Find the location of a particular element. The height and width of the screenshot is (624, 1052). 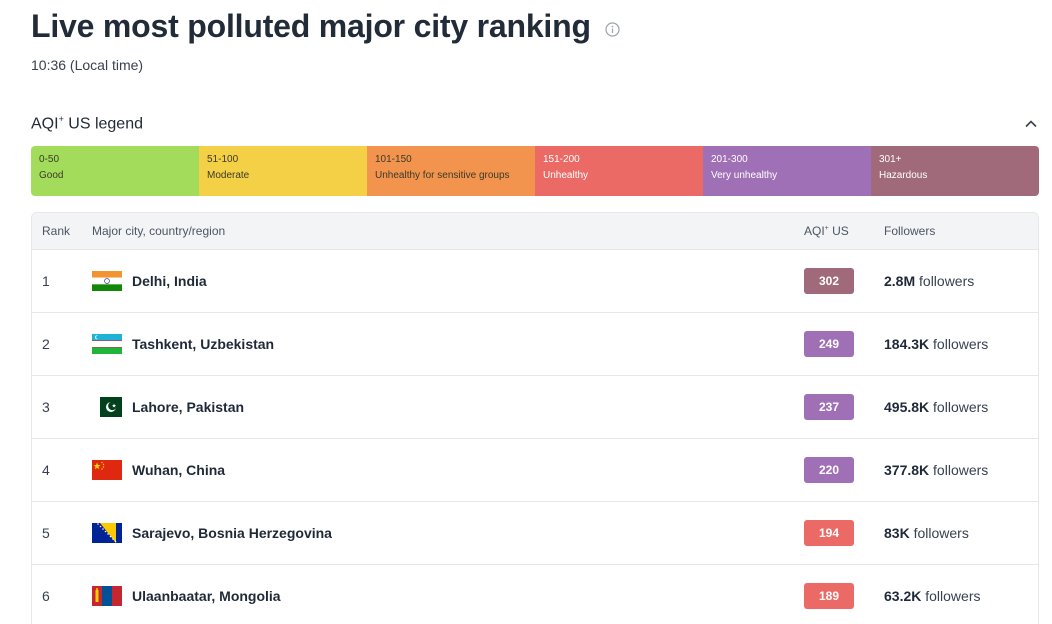

aqi-cell: 220 is located at coordinates (844, 470).